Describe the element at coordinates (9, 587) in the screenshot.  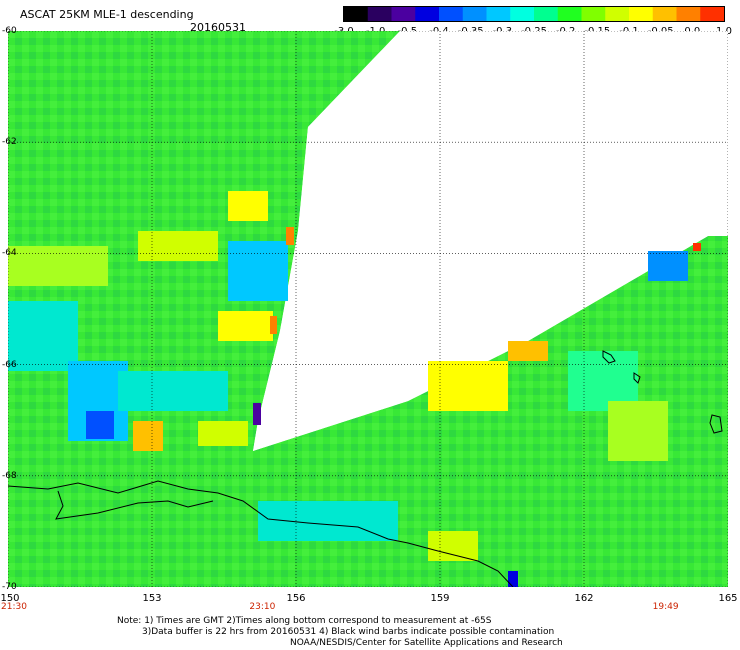
I see `lat-tick-label: -70` at that location.